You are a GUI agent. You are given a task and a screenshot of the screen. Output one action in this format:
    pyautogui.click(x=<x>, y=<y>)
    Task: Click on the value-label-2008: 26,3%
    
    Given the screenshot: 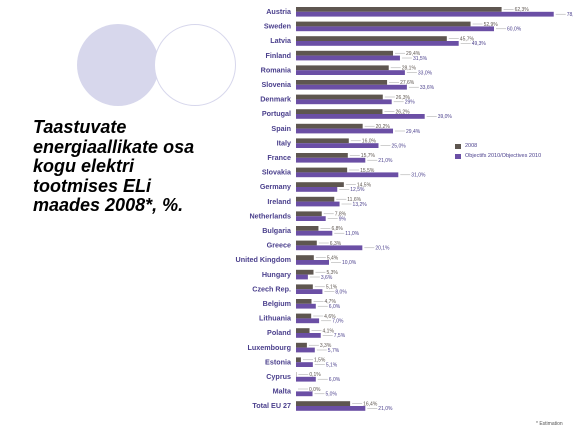 What is the action you would take?
    pyautogui.click(x=403, y=98)
    